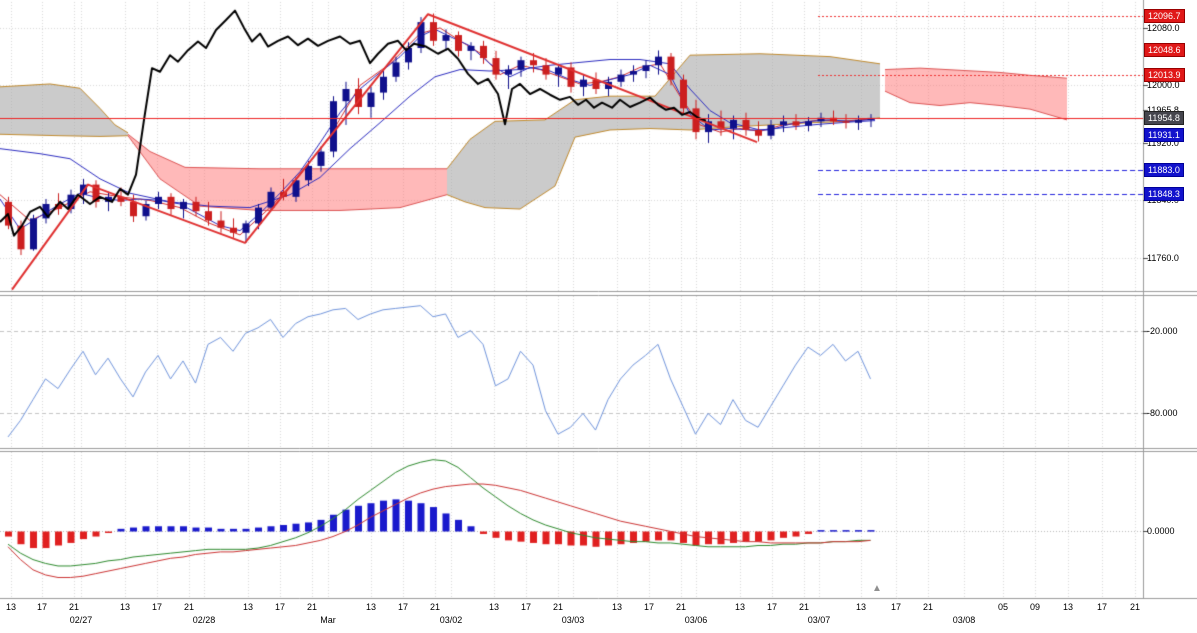 This screenshot has height=633, width=1197. What do you see at coordinates (877, 588) in the screenshot?
I see `chart-shift-marker-icon: ▲` at bounding box center [877, 588].